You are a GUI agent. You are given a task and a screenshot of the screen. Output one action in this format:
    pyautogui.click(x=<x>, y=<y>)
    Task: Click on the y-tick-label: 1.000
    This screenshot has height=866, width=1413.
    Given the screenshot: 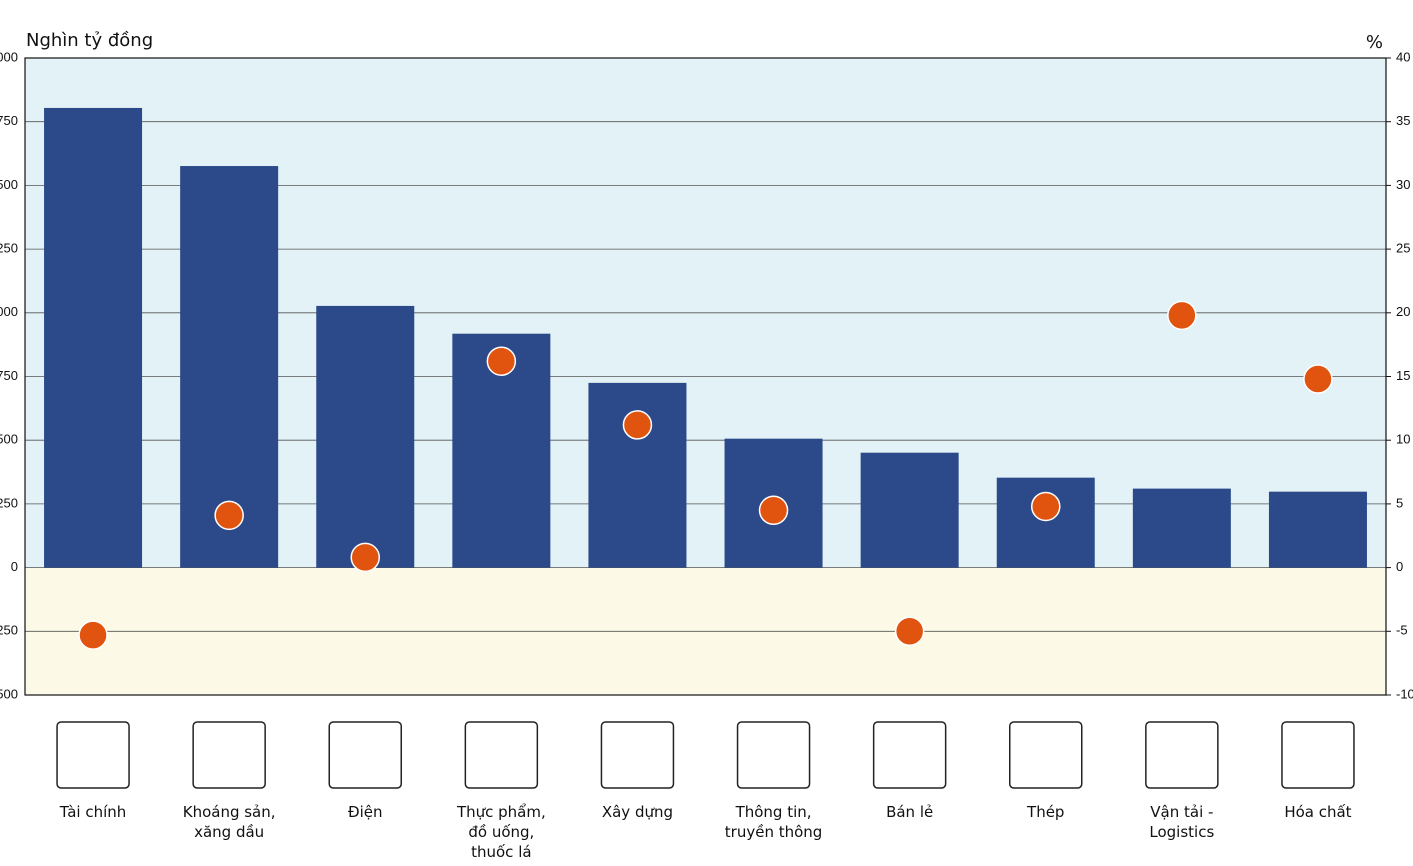 What is the action you would take?
    pyautogui.click(x=9, y=311)
    